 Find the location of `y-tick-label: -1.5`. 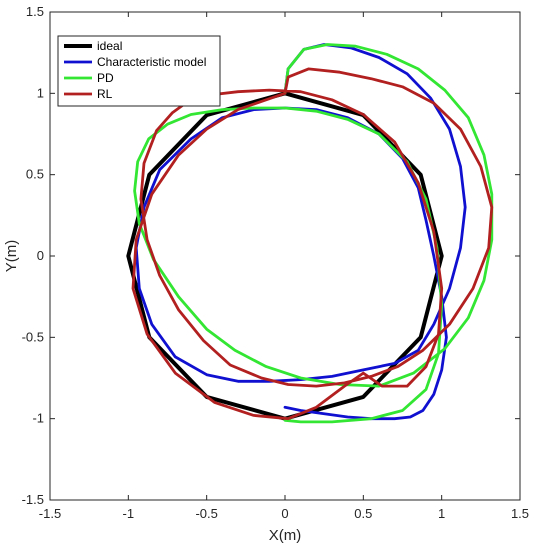

y-tick-label: -1.5 is located at coordinates (33, 499).